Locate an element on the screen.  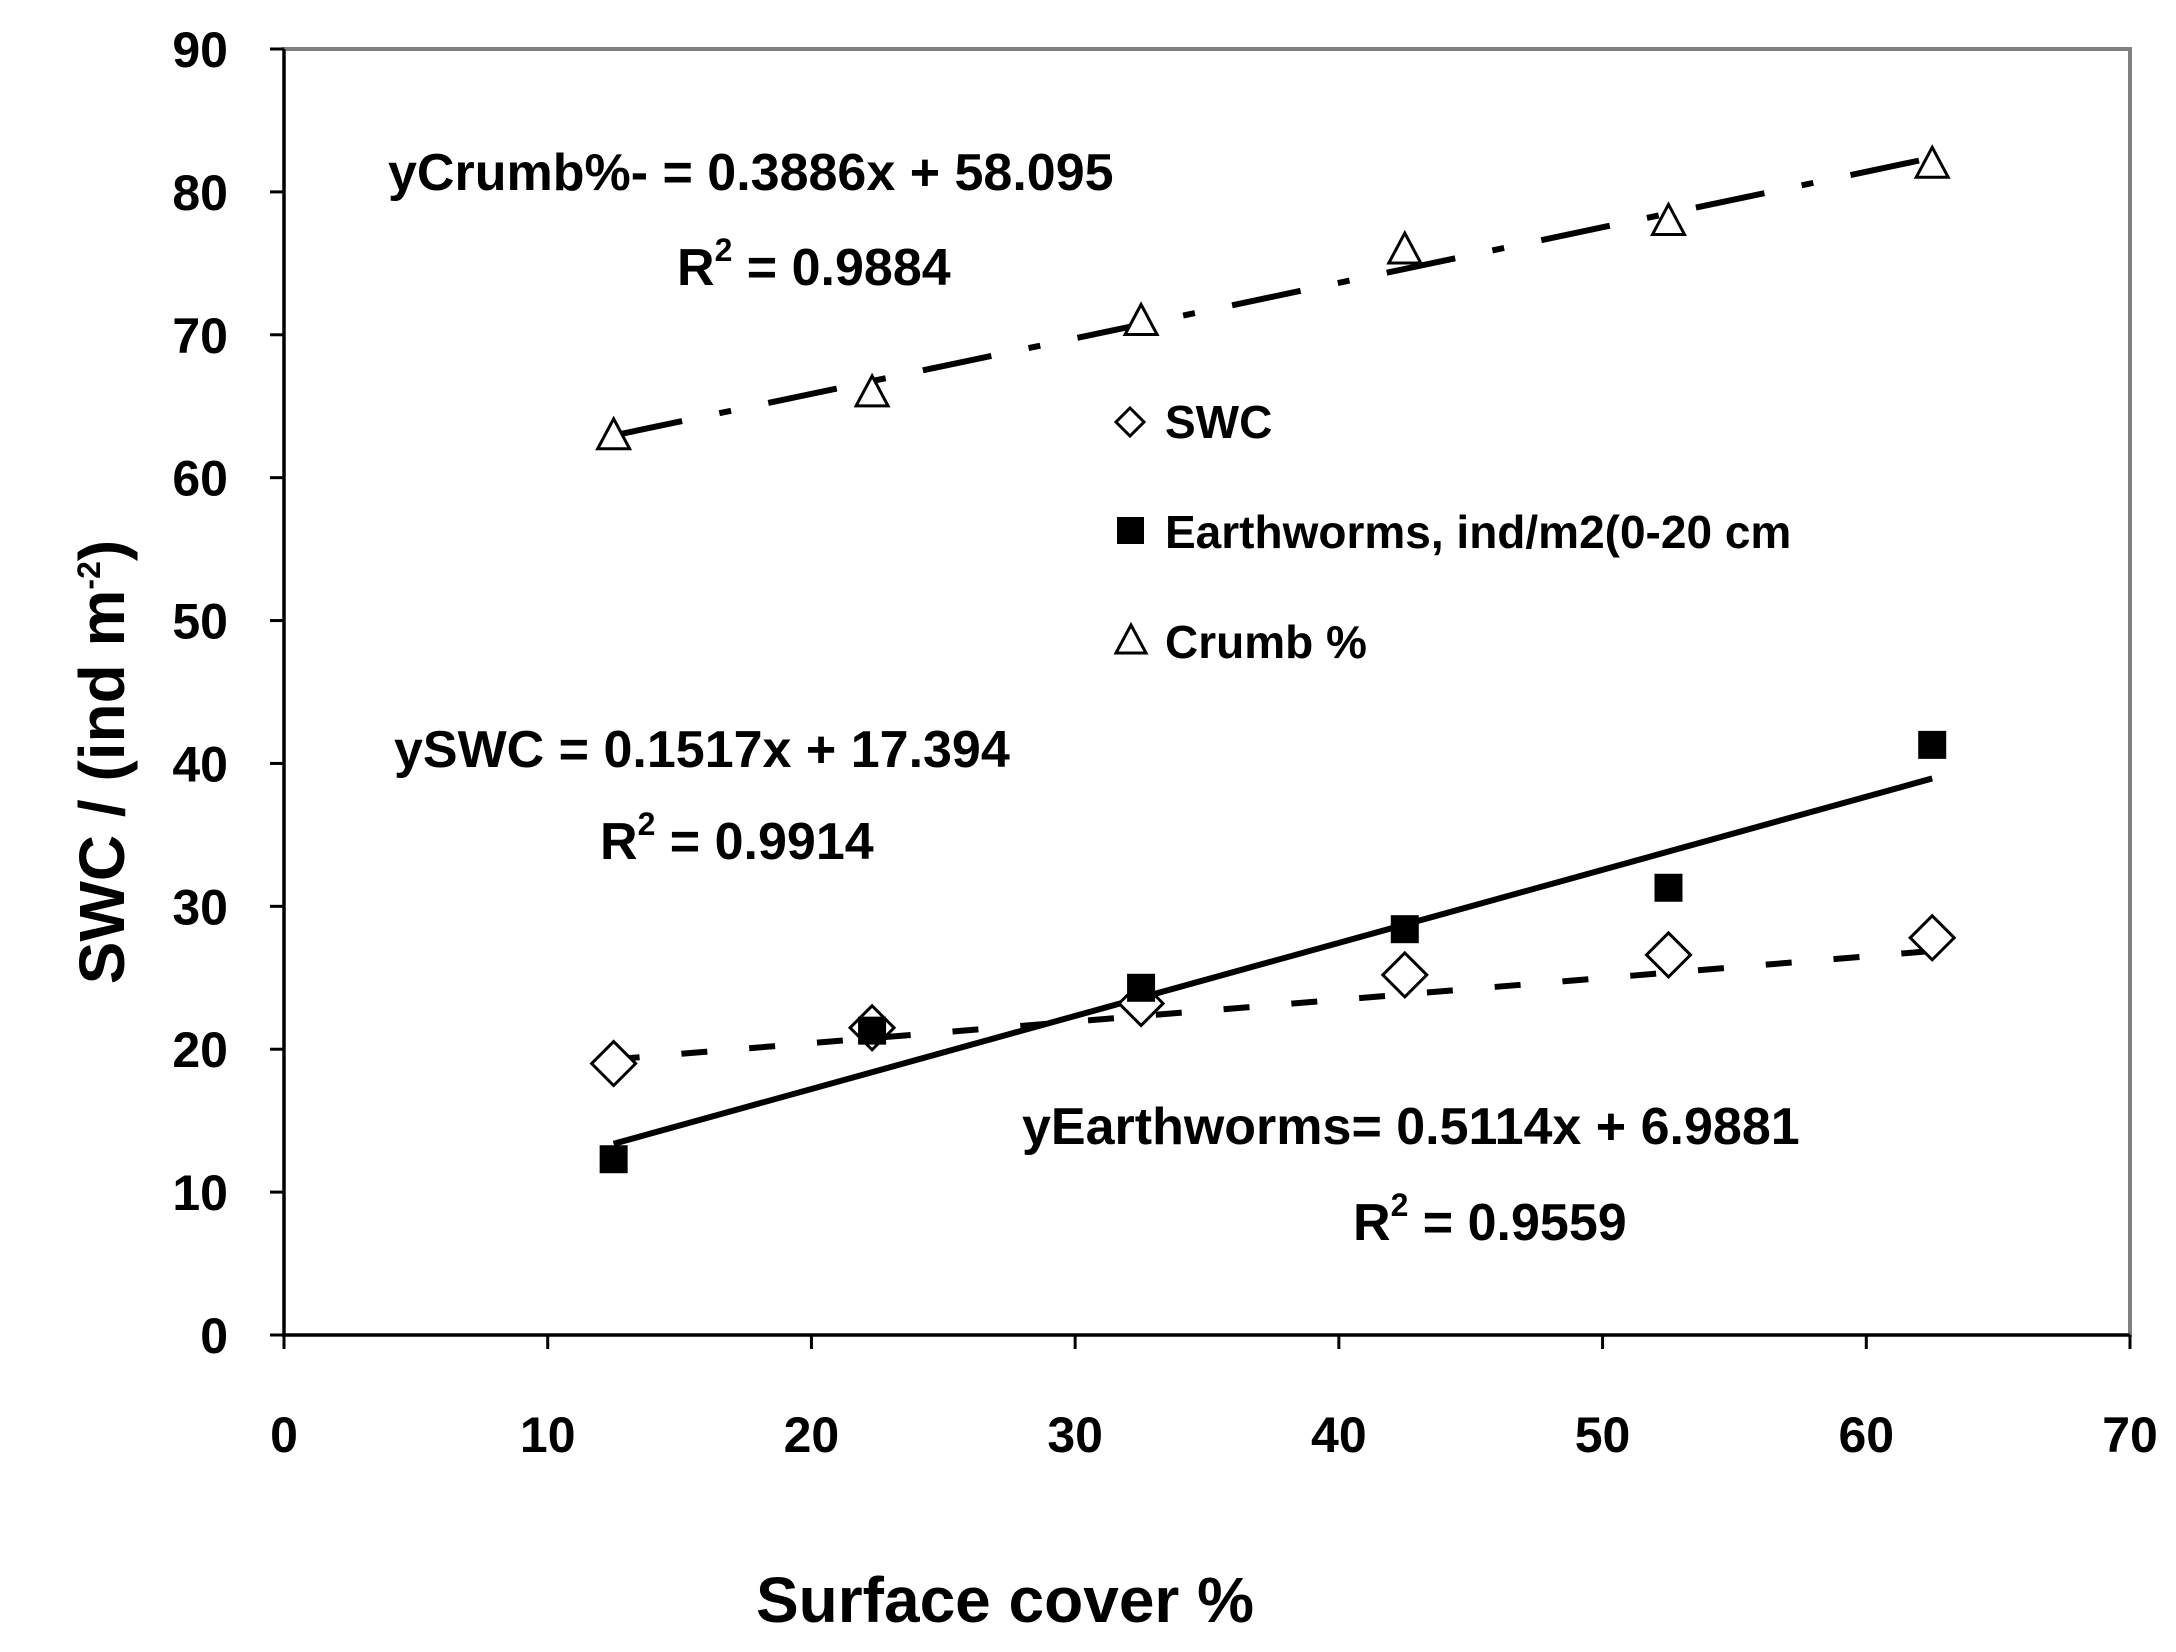
y-tick-label: 70 is located at coordinates (200, 336).